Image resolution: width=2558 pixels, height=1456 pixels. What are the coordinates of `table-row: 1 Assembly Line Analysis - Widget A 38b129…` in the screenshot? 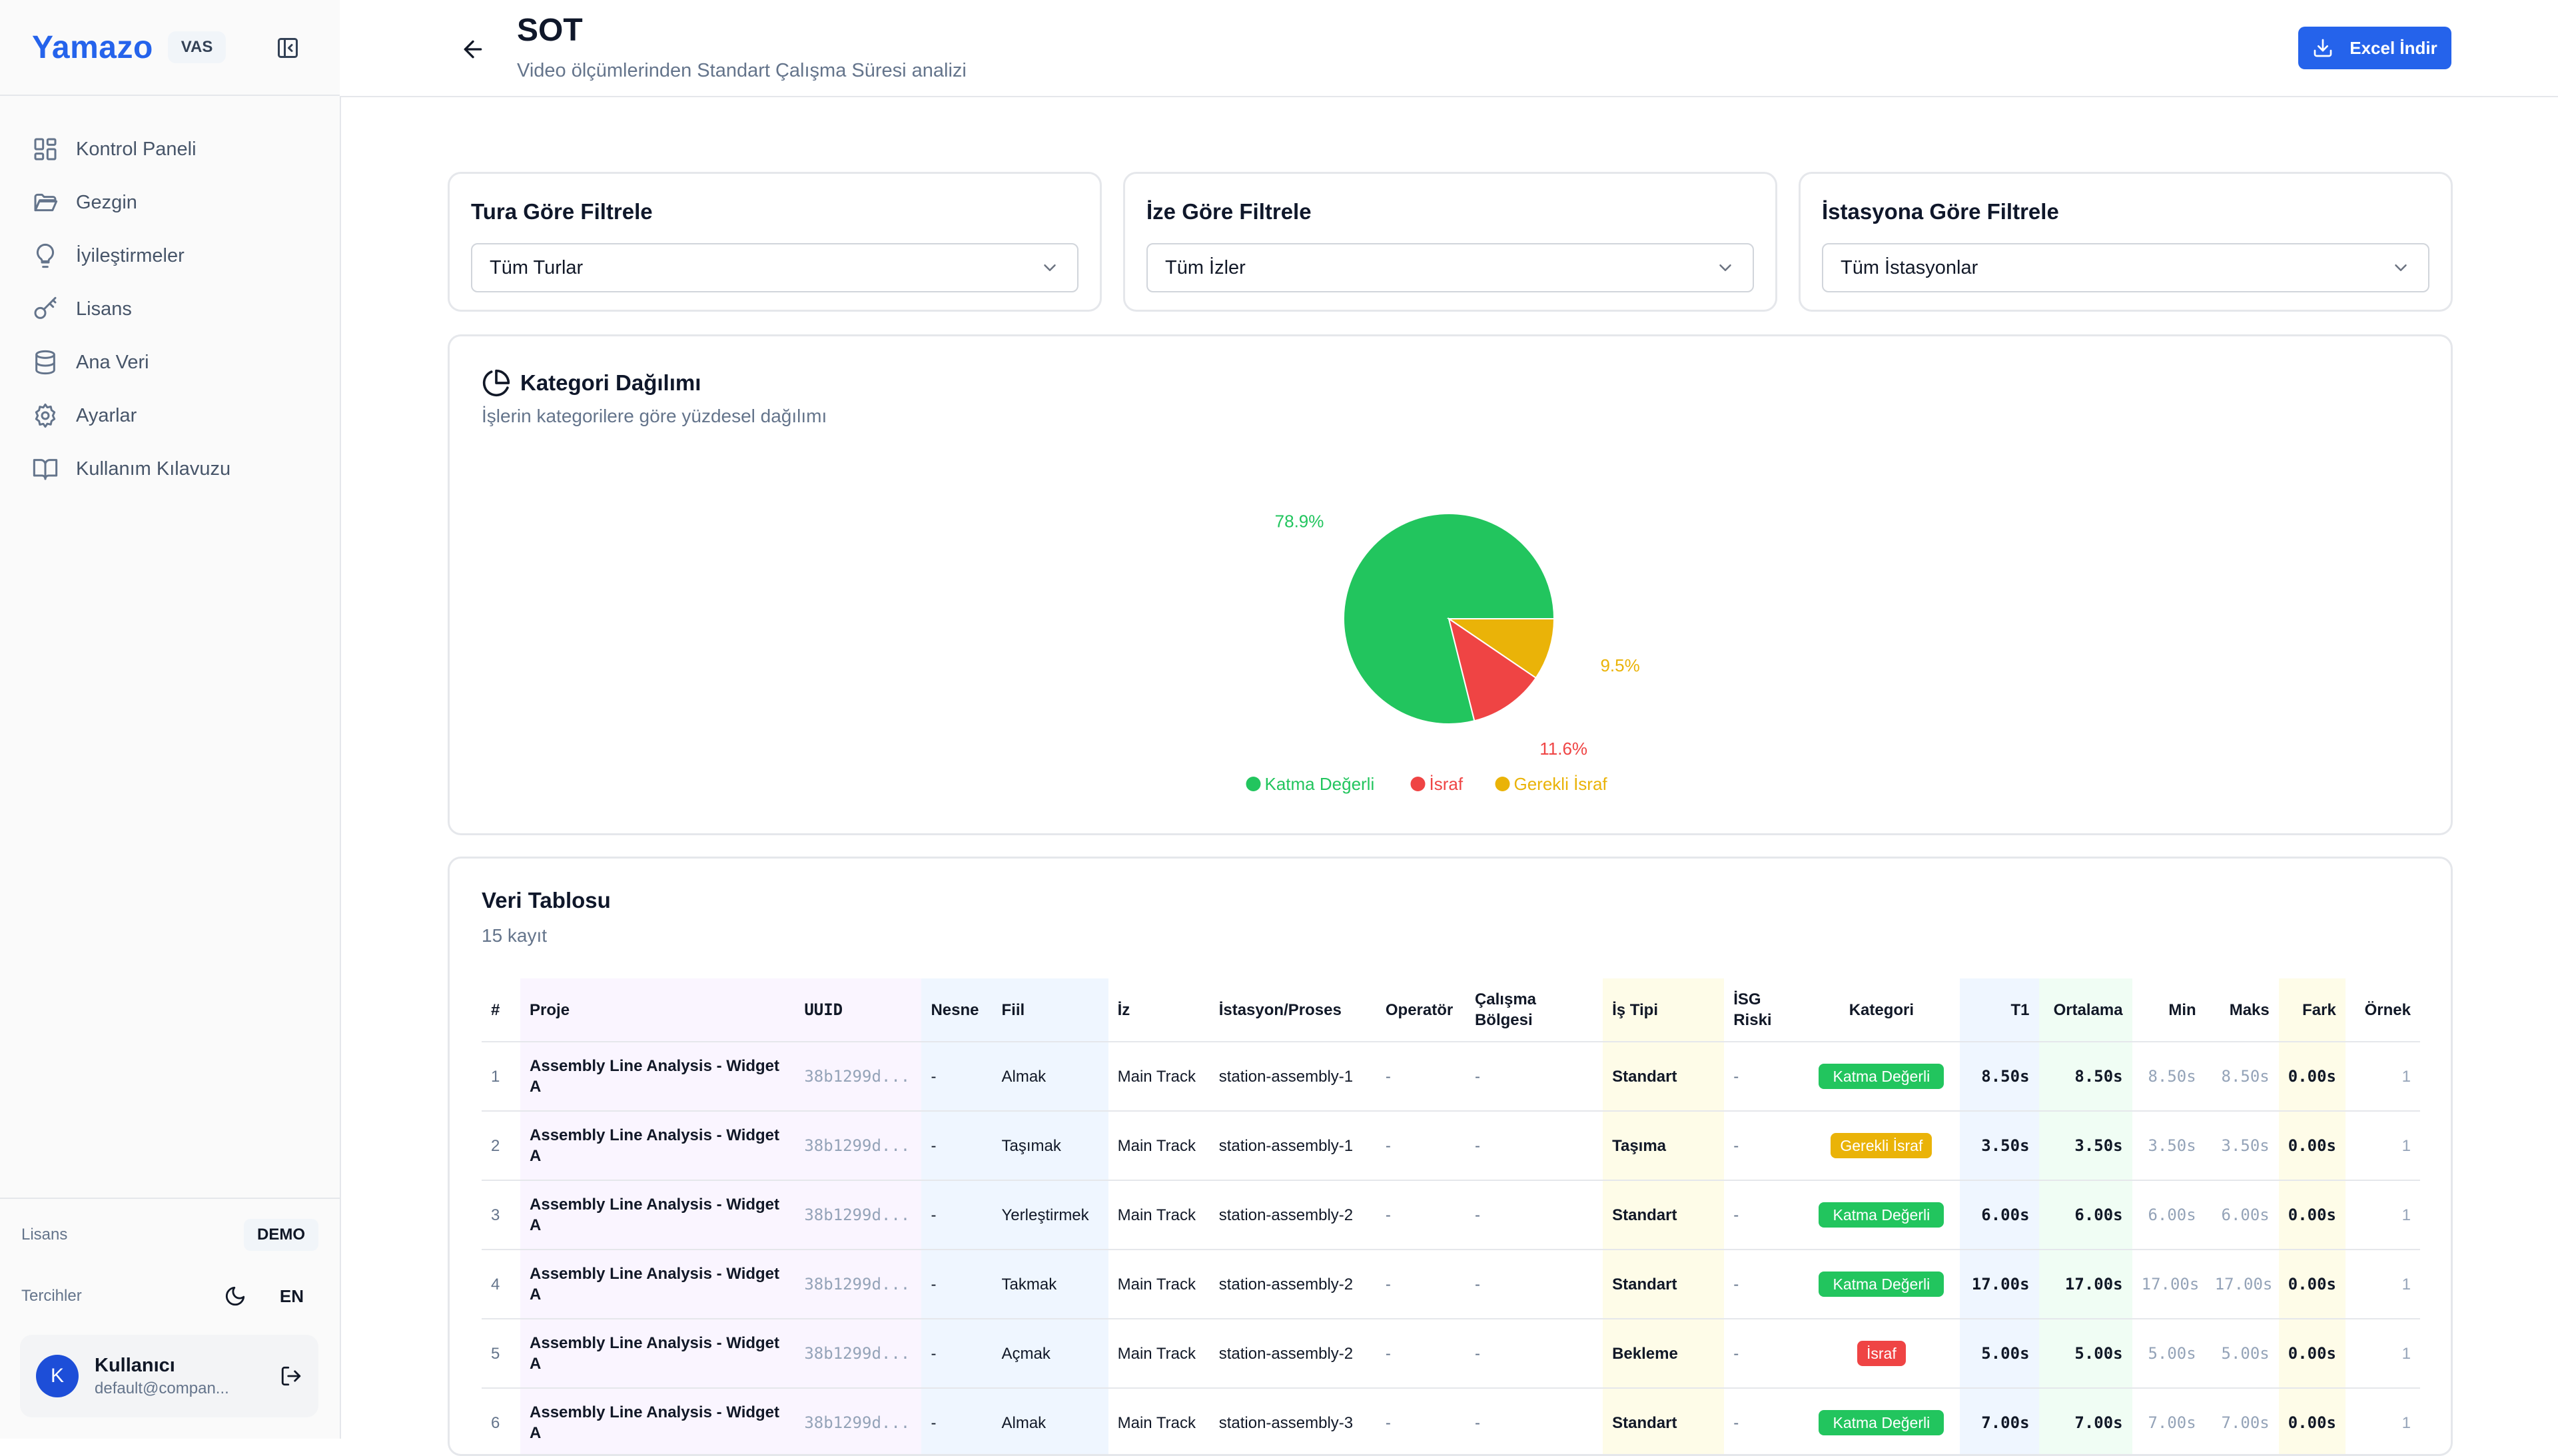 It's located at (1451, 1077).